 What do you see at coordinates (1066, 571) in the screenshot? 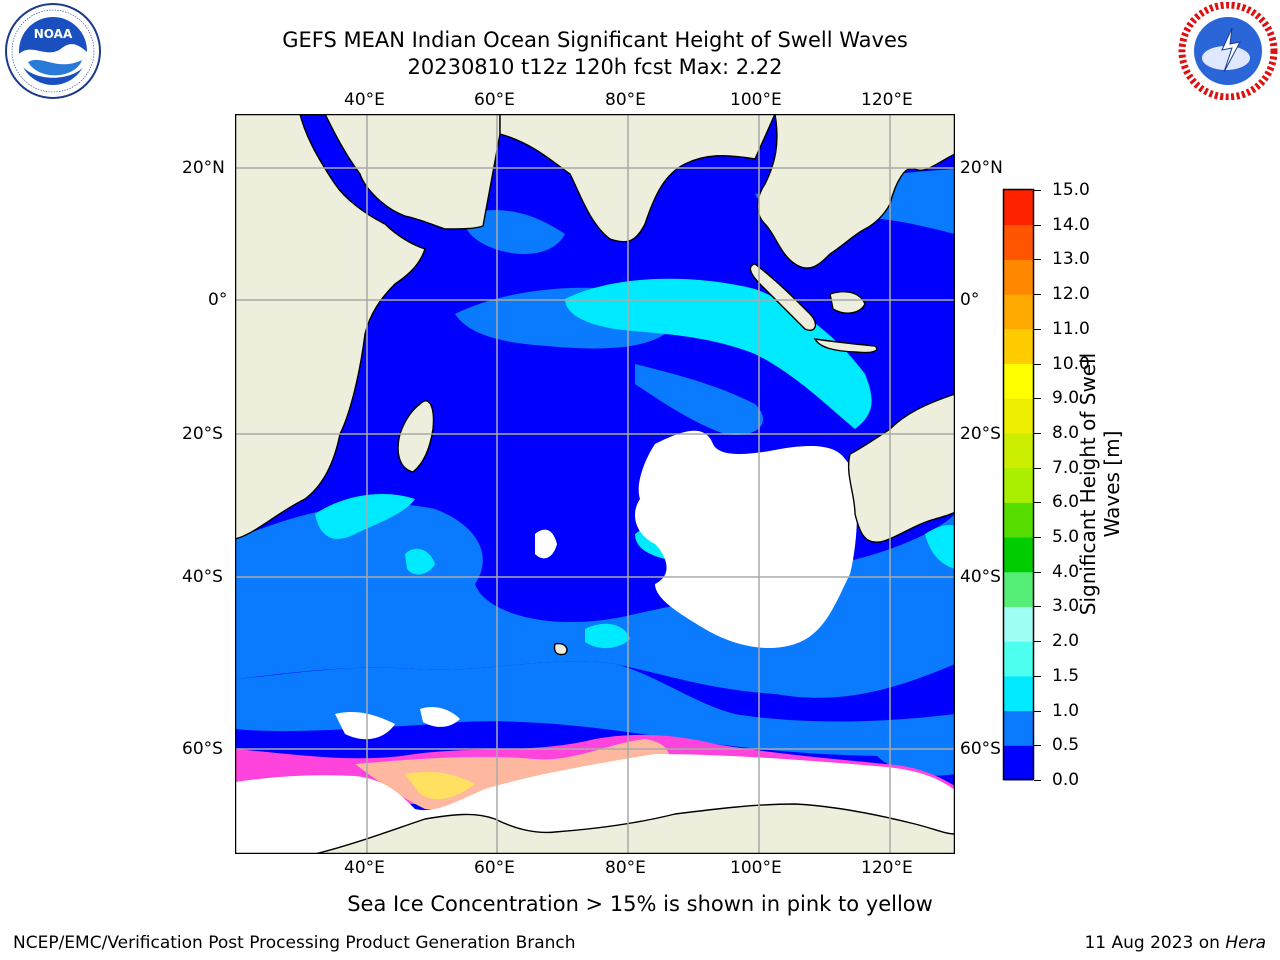
I see `colorbar-tick-6: 4.0` at bounding box center [1066, 571].